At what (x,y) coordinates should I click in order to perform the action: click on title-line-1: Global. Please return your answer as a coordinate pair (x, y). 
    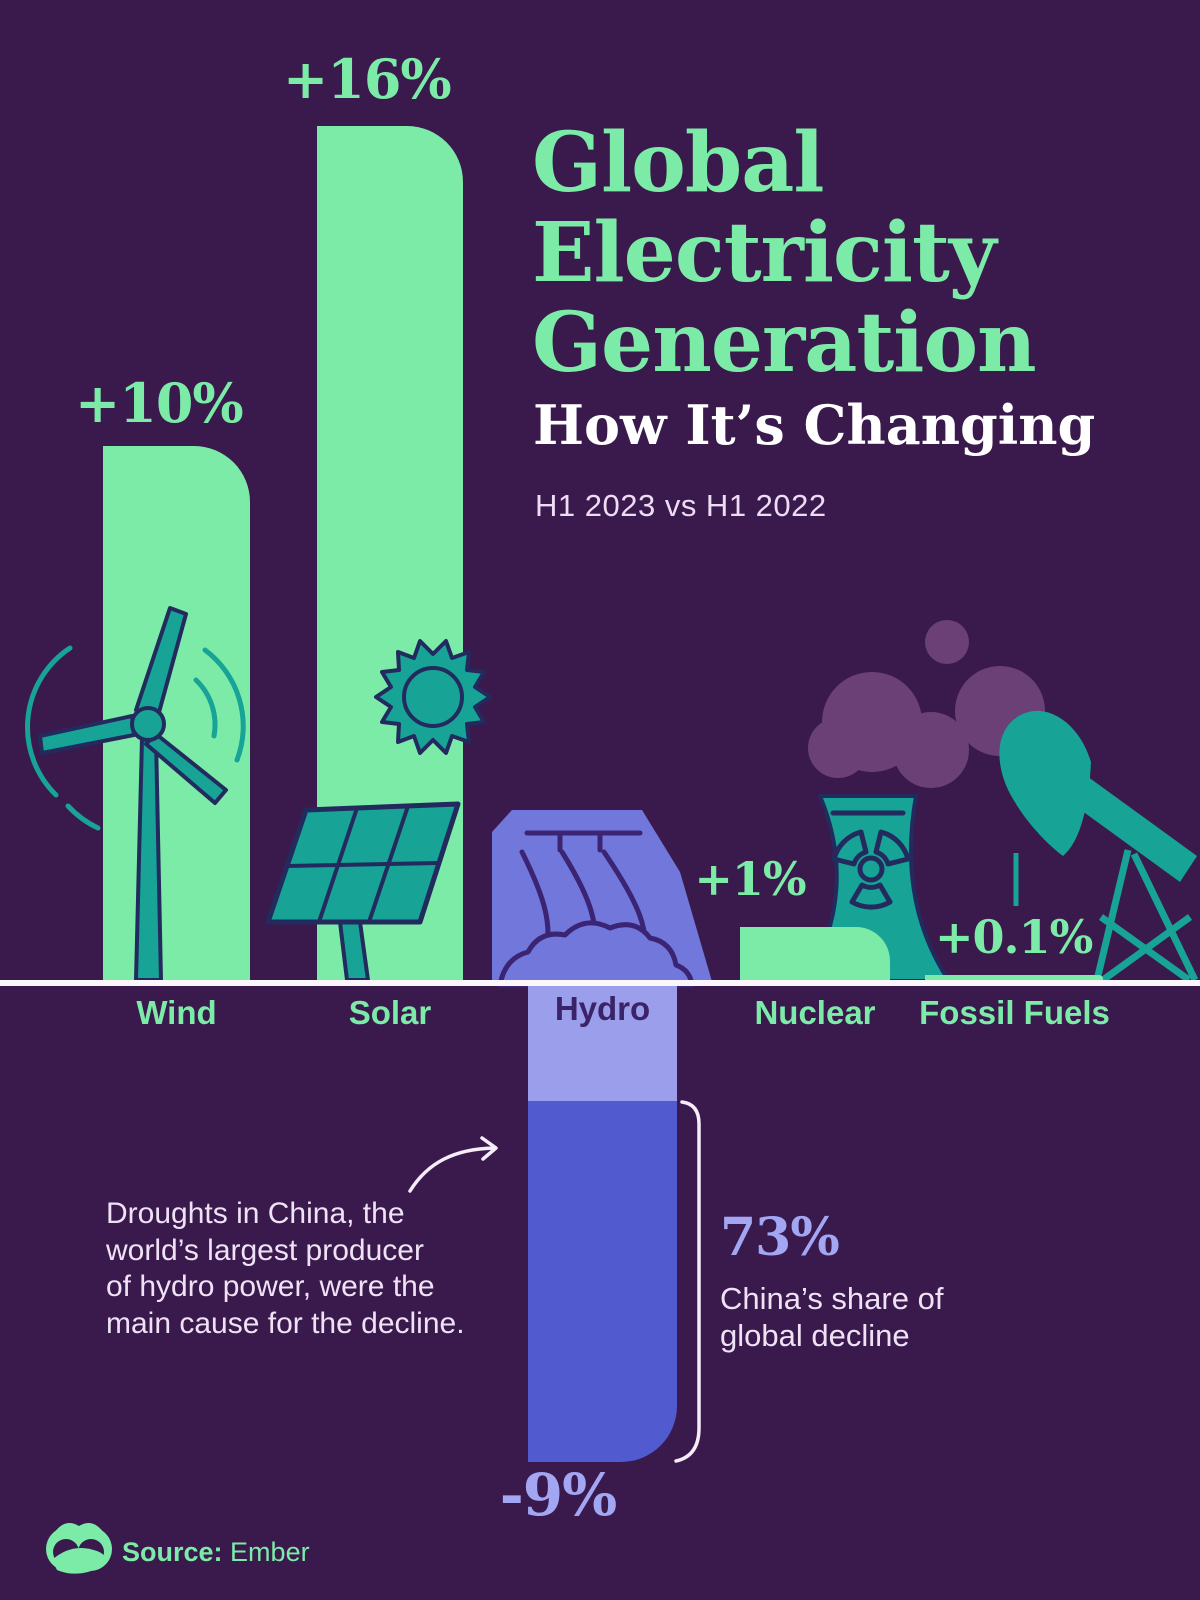
    Looking at the image, I should click on (678, 163).